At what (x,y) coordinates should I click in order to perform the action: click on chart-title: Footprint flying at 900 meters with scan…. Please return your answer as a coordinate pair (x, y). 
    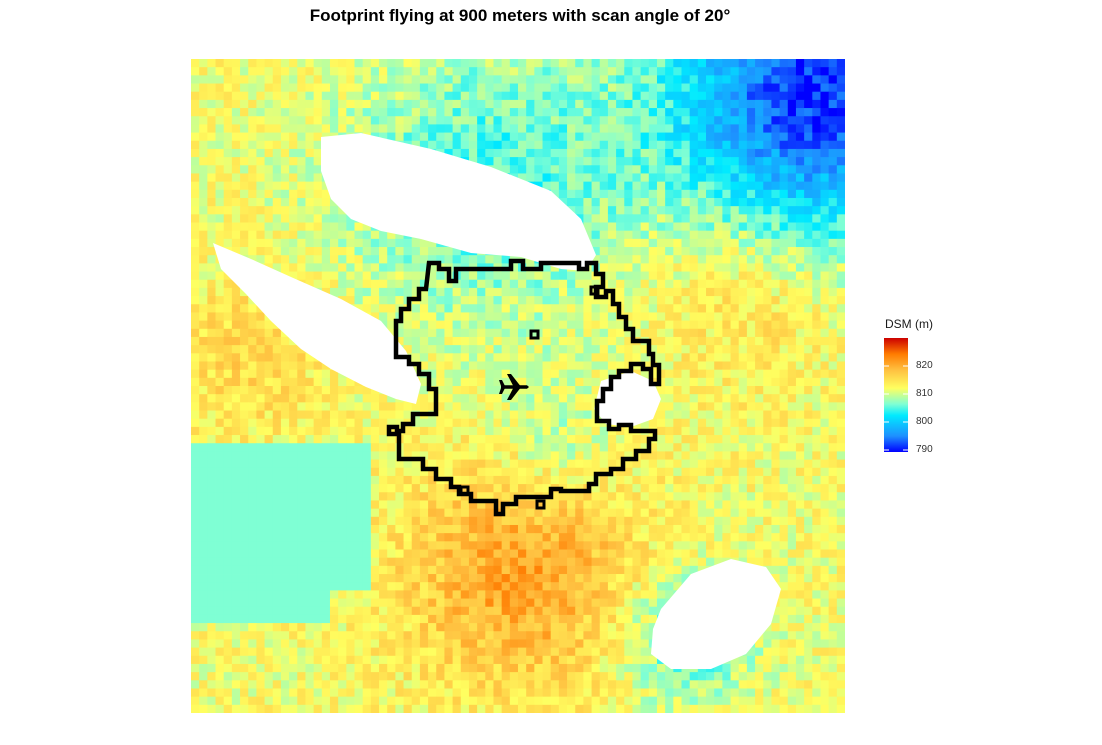
    Looking at the image, I should click on (520, 15).